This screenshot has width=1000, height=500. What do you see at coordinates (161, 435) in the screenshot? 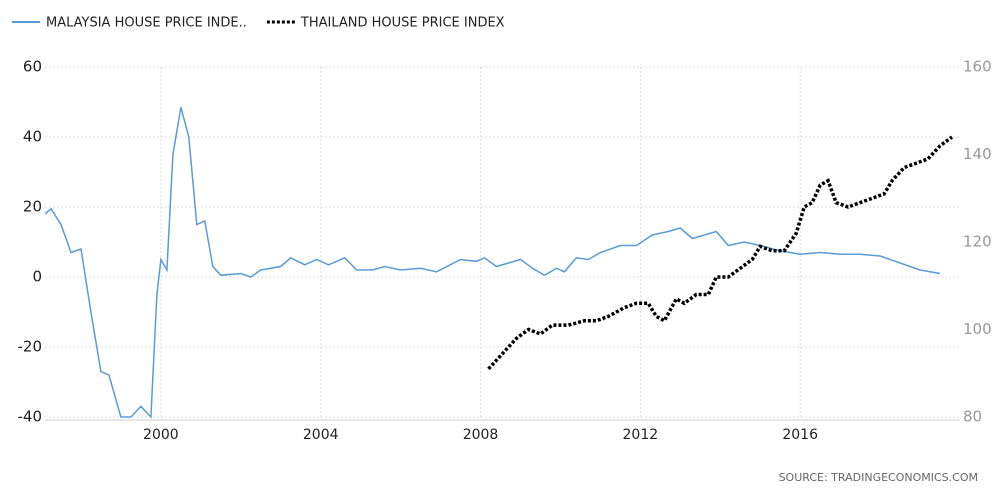
I see `x-tick-label: 2000` at bounding box center [161, 435].